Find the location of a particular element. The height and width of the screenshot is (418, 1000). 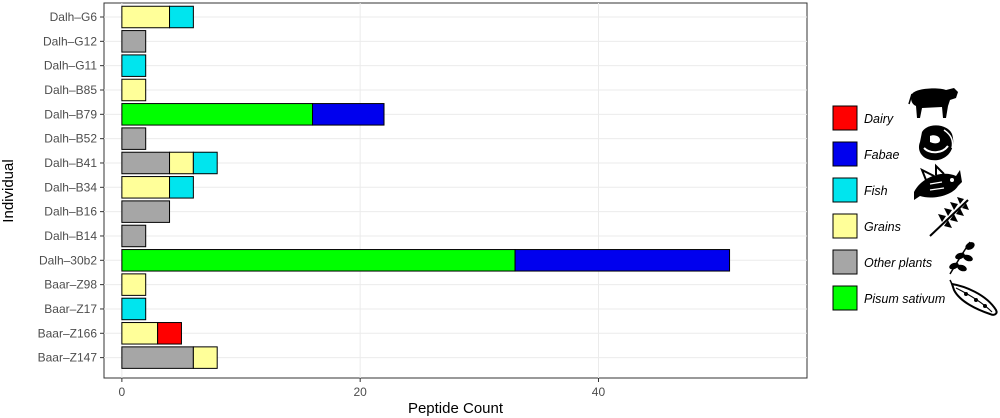

x-tick-label: 40 is located at coordinates (599, 392).